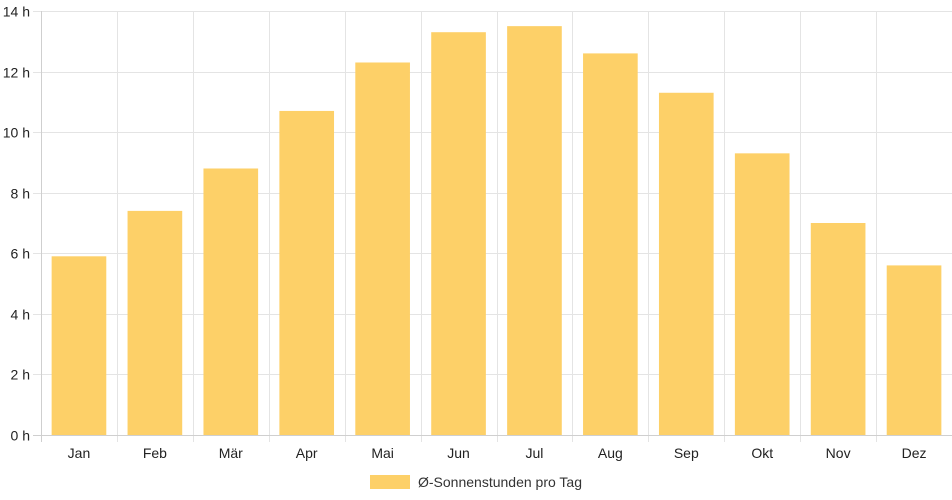 The image size is (952, 500). I want to click on x-tick-label: Okt, so click(762, 453).